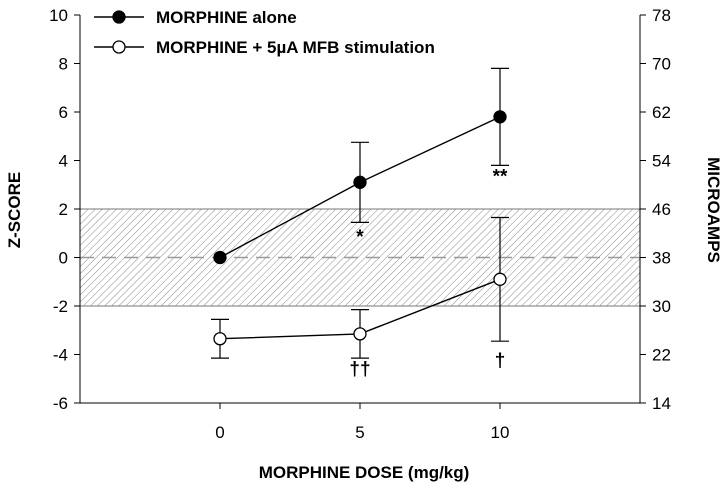  What do you see at coordinates (661, 403) in the screenshot?
I see `y2-tick-label: 14` at bounding box center [661, 403].